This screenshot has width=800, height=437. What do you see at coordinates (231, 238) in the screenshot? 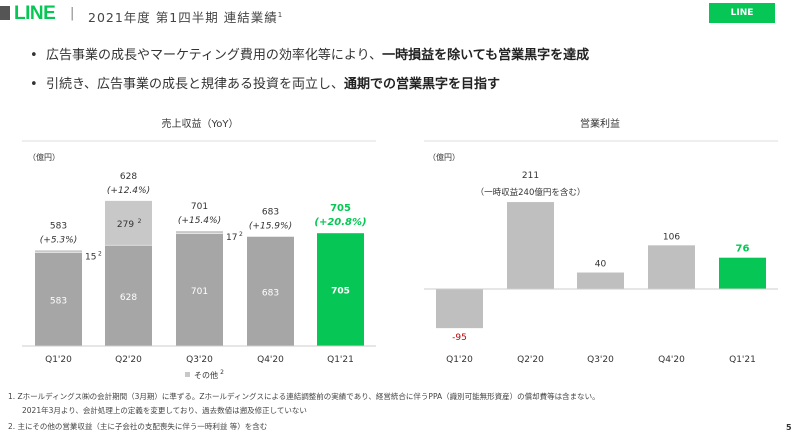
I see `revenue-other-label: 17` at bounding box center [231, 238].